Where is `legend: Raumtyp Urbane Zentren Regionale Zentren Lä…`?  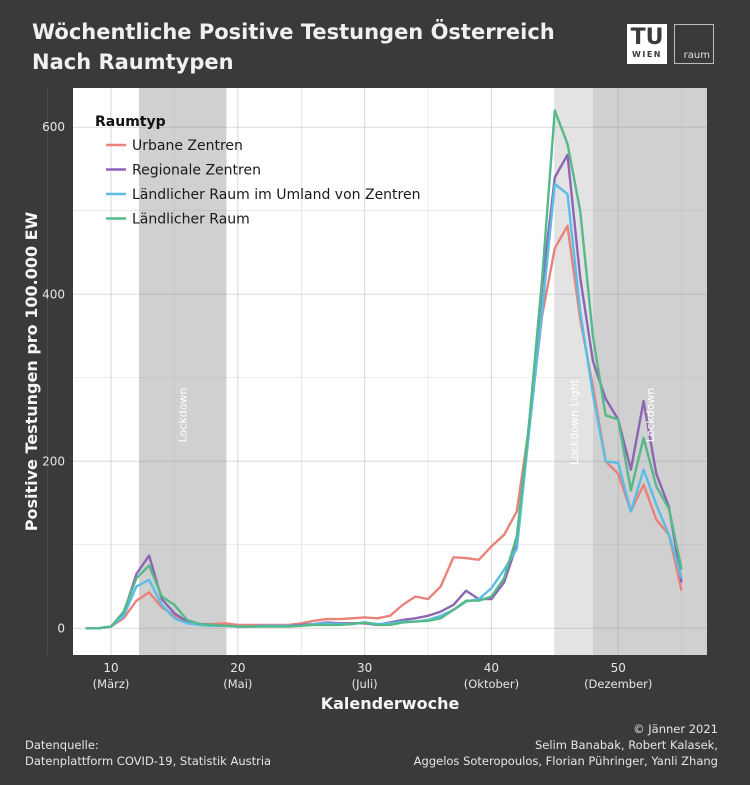 legend: Raumtyp Urbane Zentren Regionale Zentren Lä… is located at coordinates (257, 171).